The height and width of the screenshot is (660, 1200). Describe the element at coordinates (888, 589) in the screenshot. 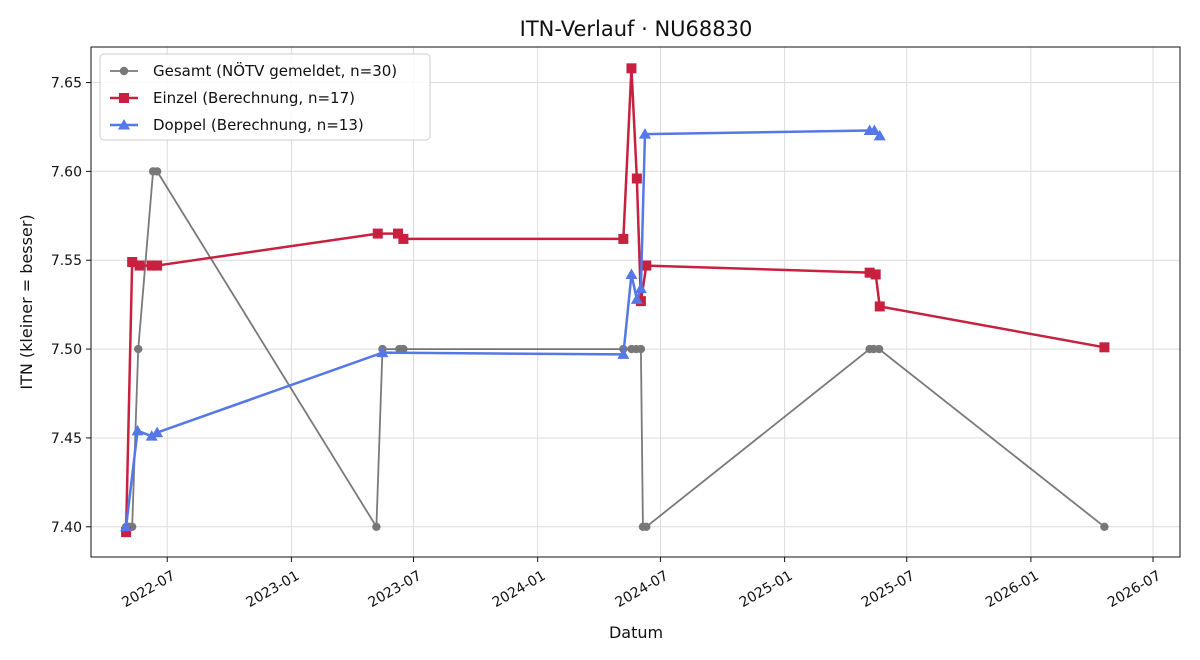

I see `x-tick-label: 2025-07` at that location.